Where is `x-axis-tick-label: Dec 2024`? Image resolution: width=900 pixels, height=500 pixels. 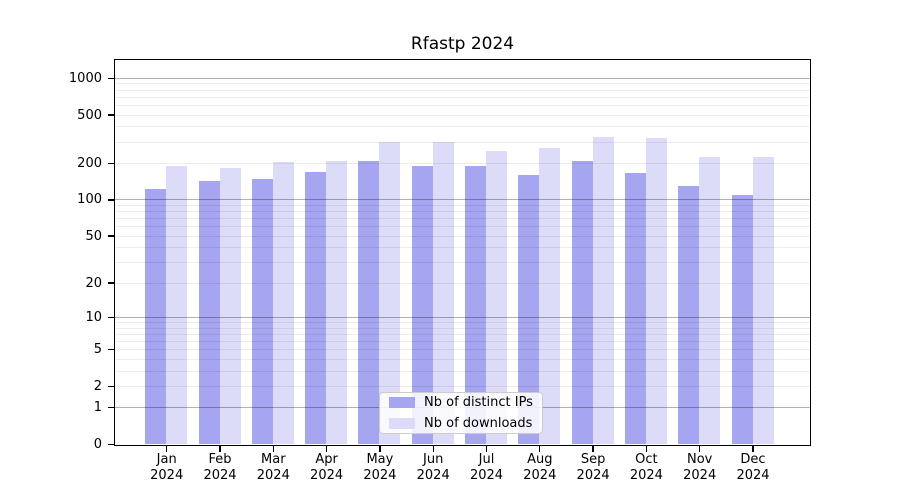 x-axis-tick-label: Dec 2024 is located at coordinates (753, 468).